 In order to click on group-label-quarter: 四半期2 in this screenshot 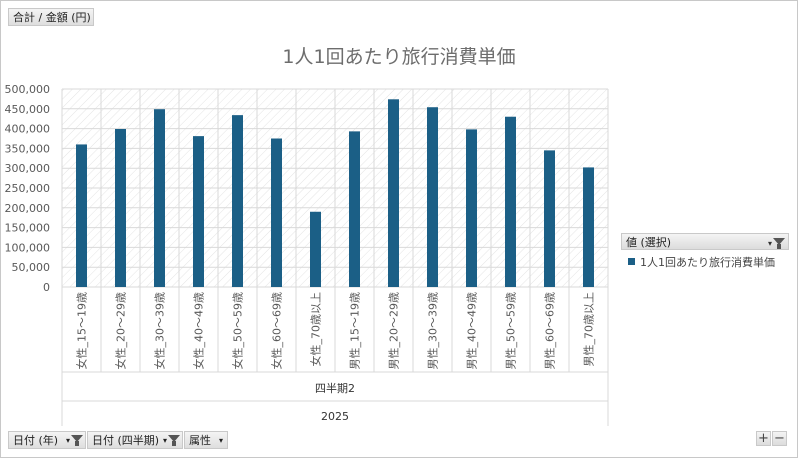, I will do `click(335, 388)`.